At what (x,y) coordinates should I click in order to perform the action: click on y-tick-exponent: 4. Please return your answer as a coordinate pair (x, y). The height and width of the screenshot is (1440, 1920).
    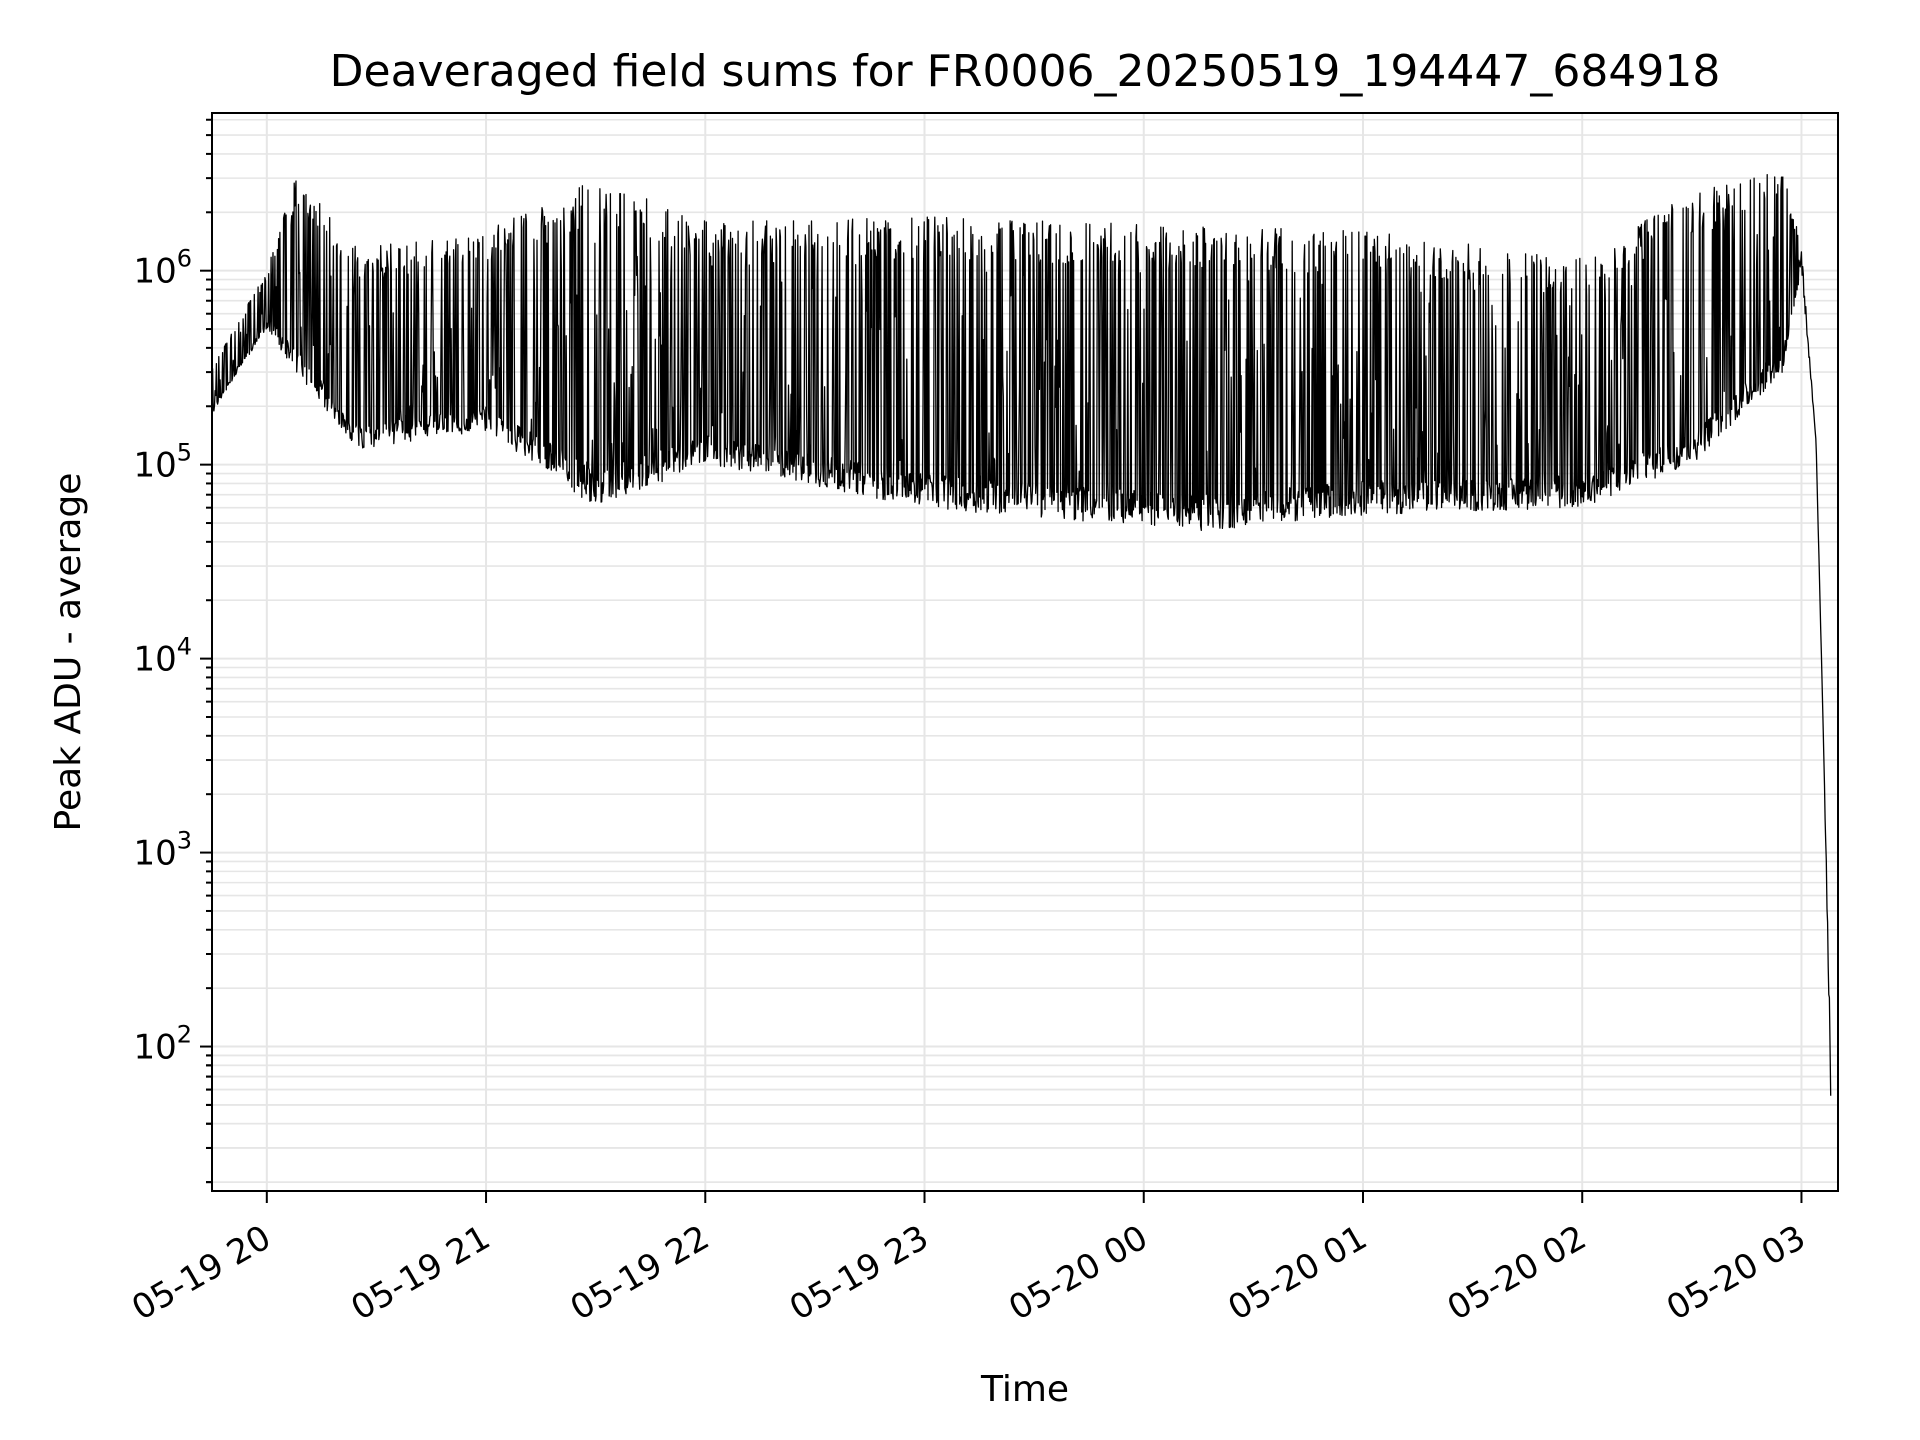
    Looking at the image, I should click on (184, 647).